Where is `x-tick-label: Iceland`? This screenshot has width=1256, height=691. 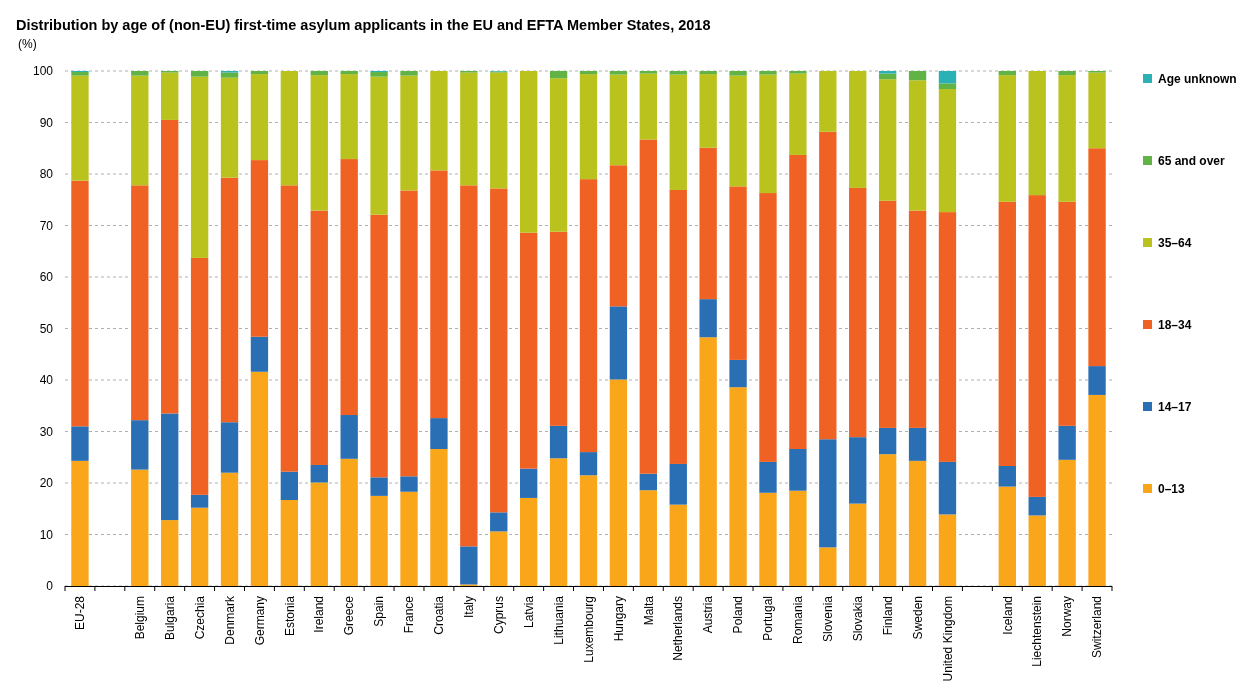
x-tick-label: Iceland is located at coordinates (1007, 615).